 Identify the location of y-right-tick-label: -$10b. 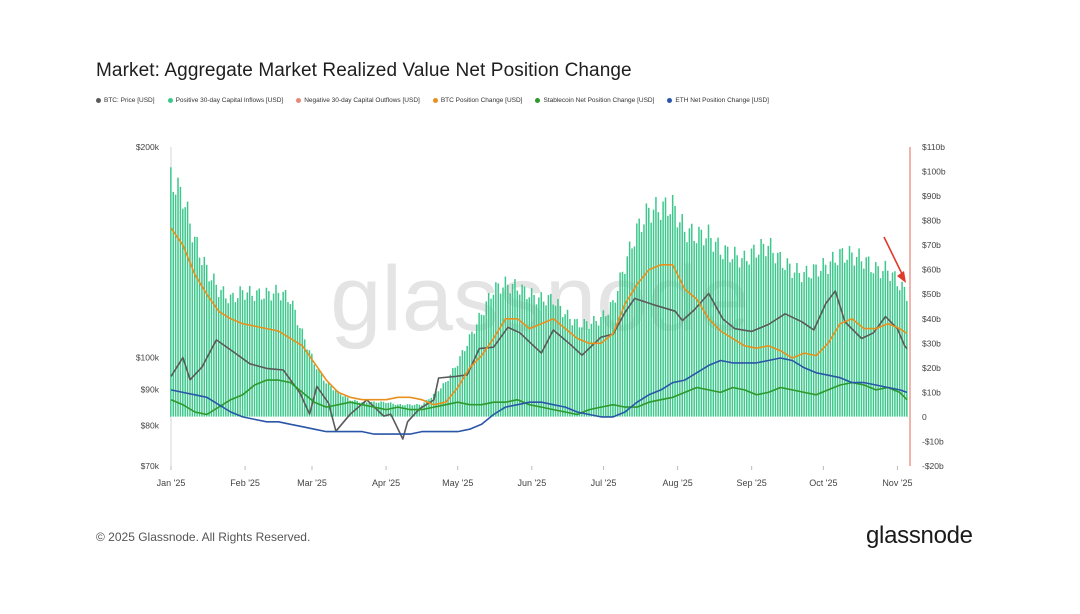
(933, 441).